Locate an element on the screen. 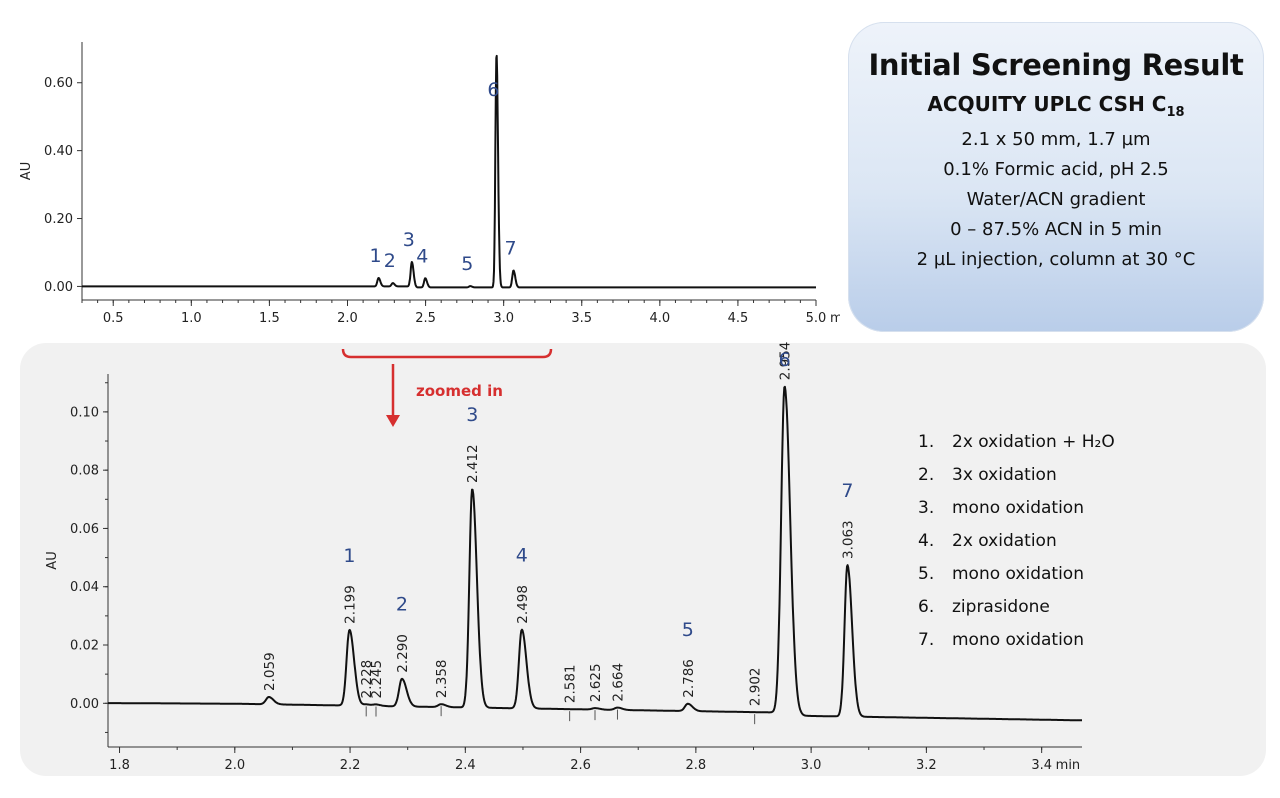 The height and width of the screenshot is (798, 1280). legend-item: 7. mono oxidation is located at coordinates (1016, 646).